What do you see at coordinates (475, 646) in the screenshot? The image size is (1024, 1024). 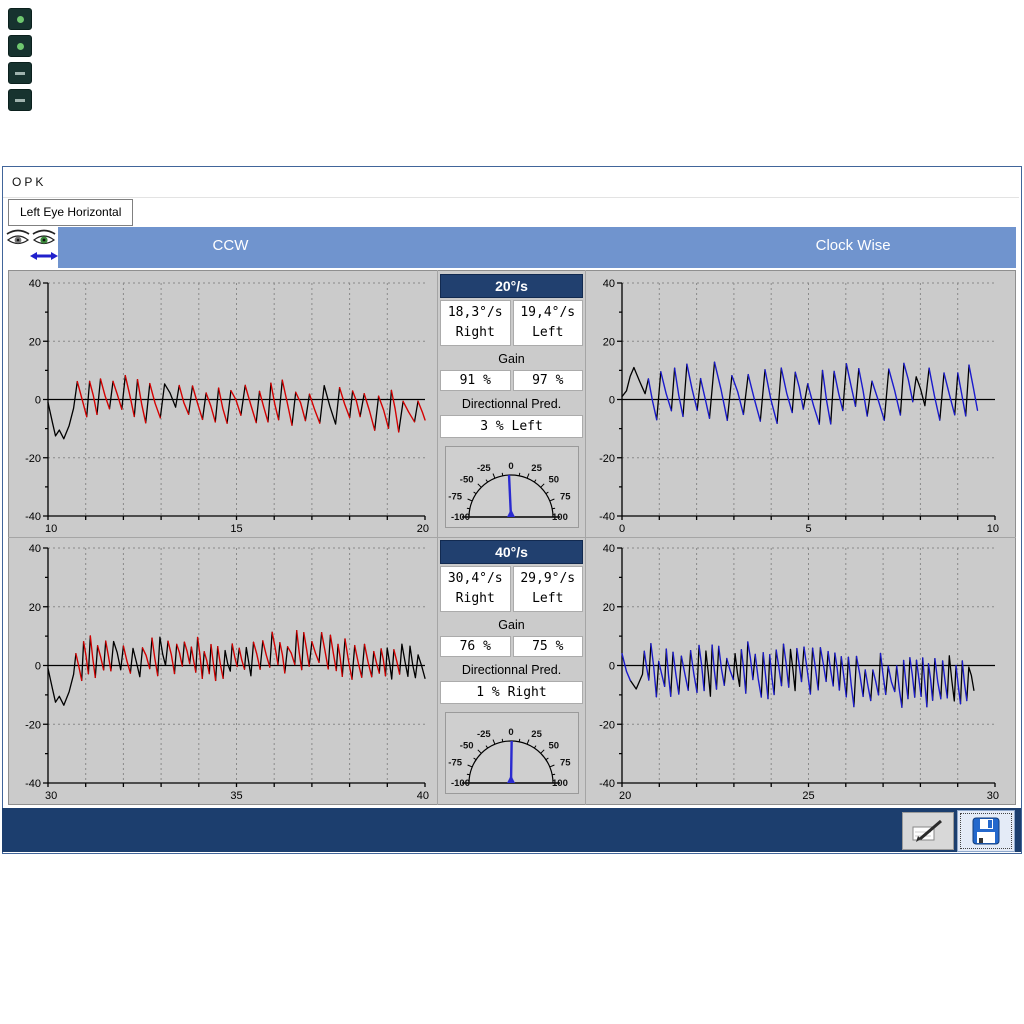 I see `gain-right-40: 76 %` at bounding box center [475, 646].